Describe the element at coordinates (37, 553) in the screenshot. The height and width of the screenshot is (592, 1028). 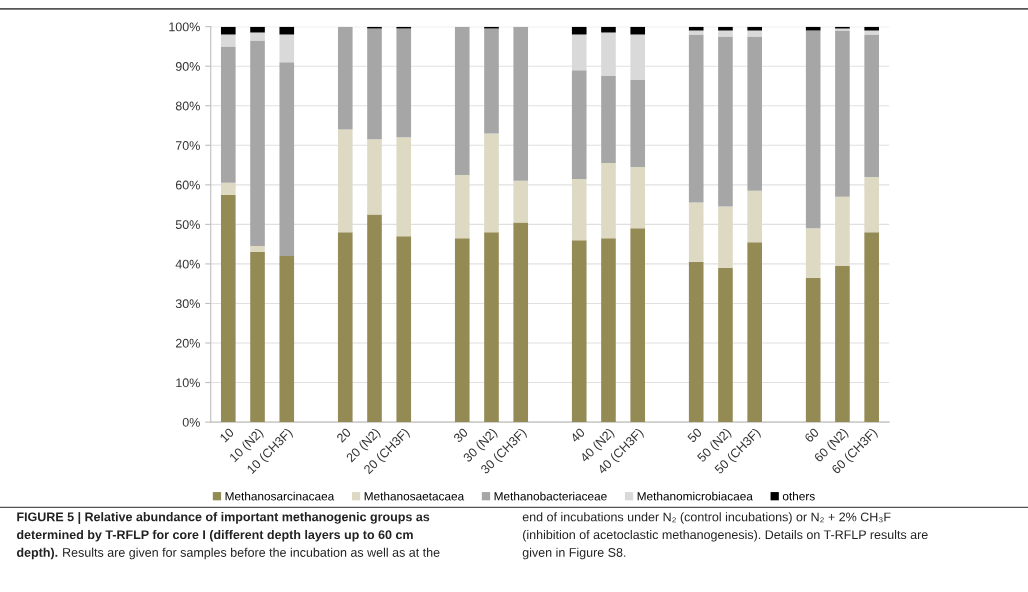
I see `text: depth).` at that location.